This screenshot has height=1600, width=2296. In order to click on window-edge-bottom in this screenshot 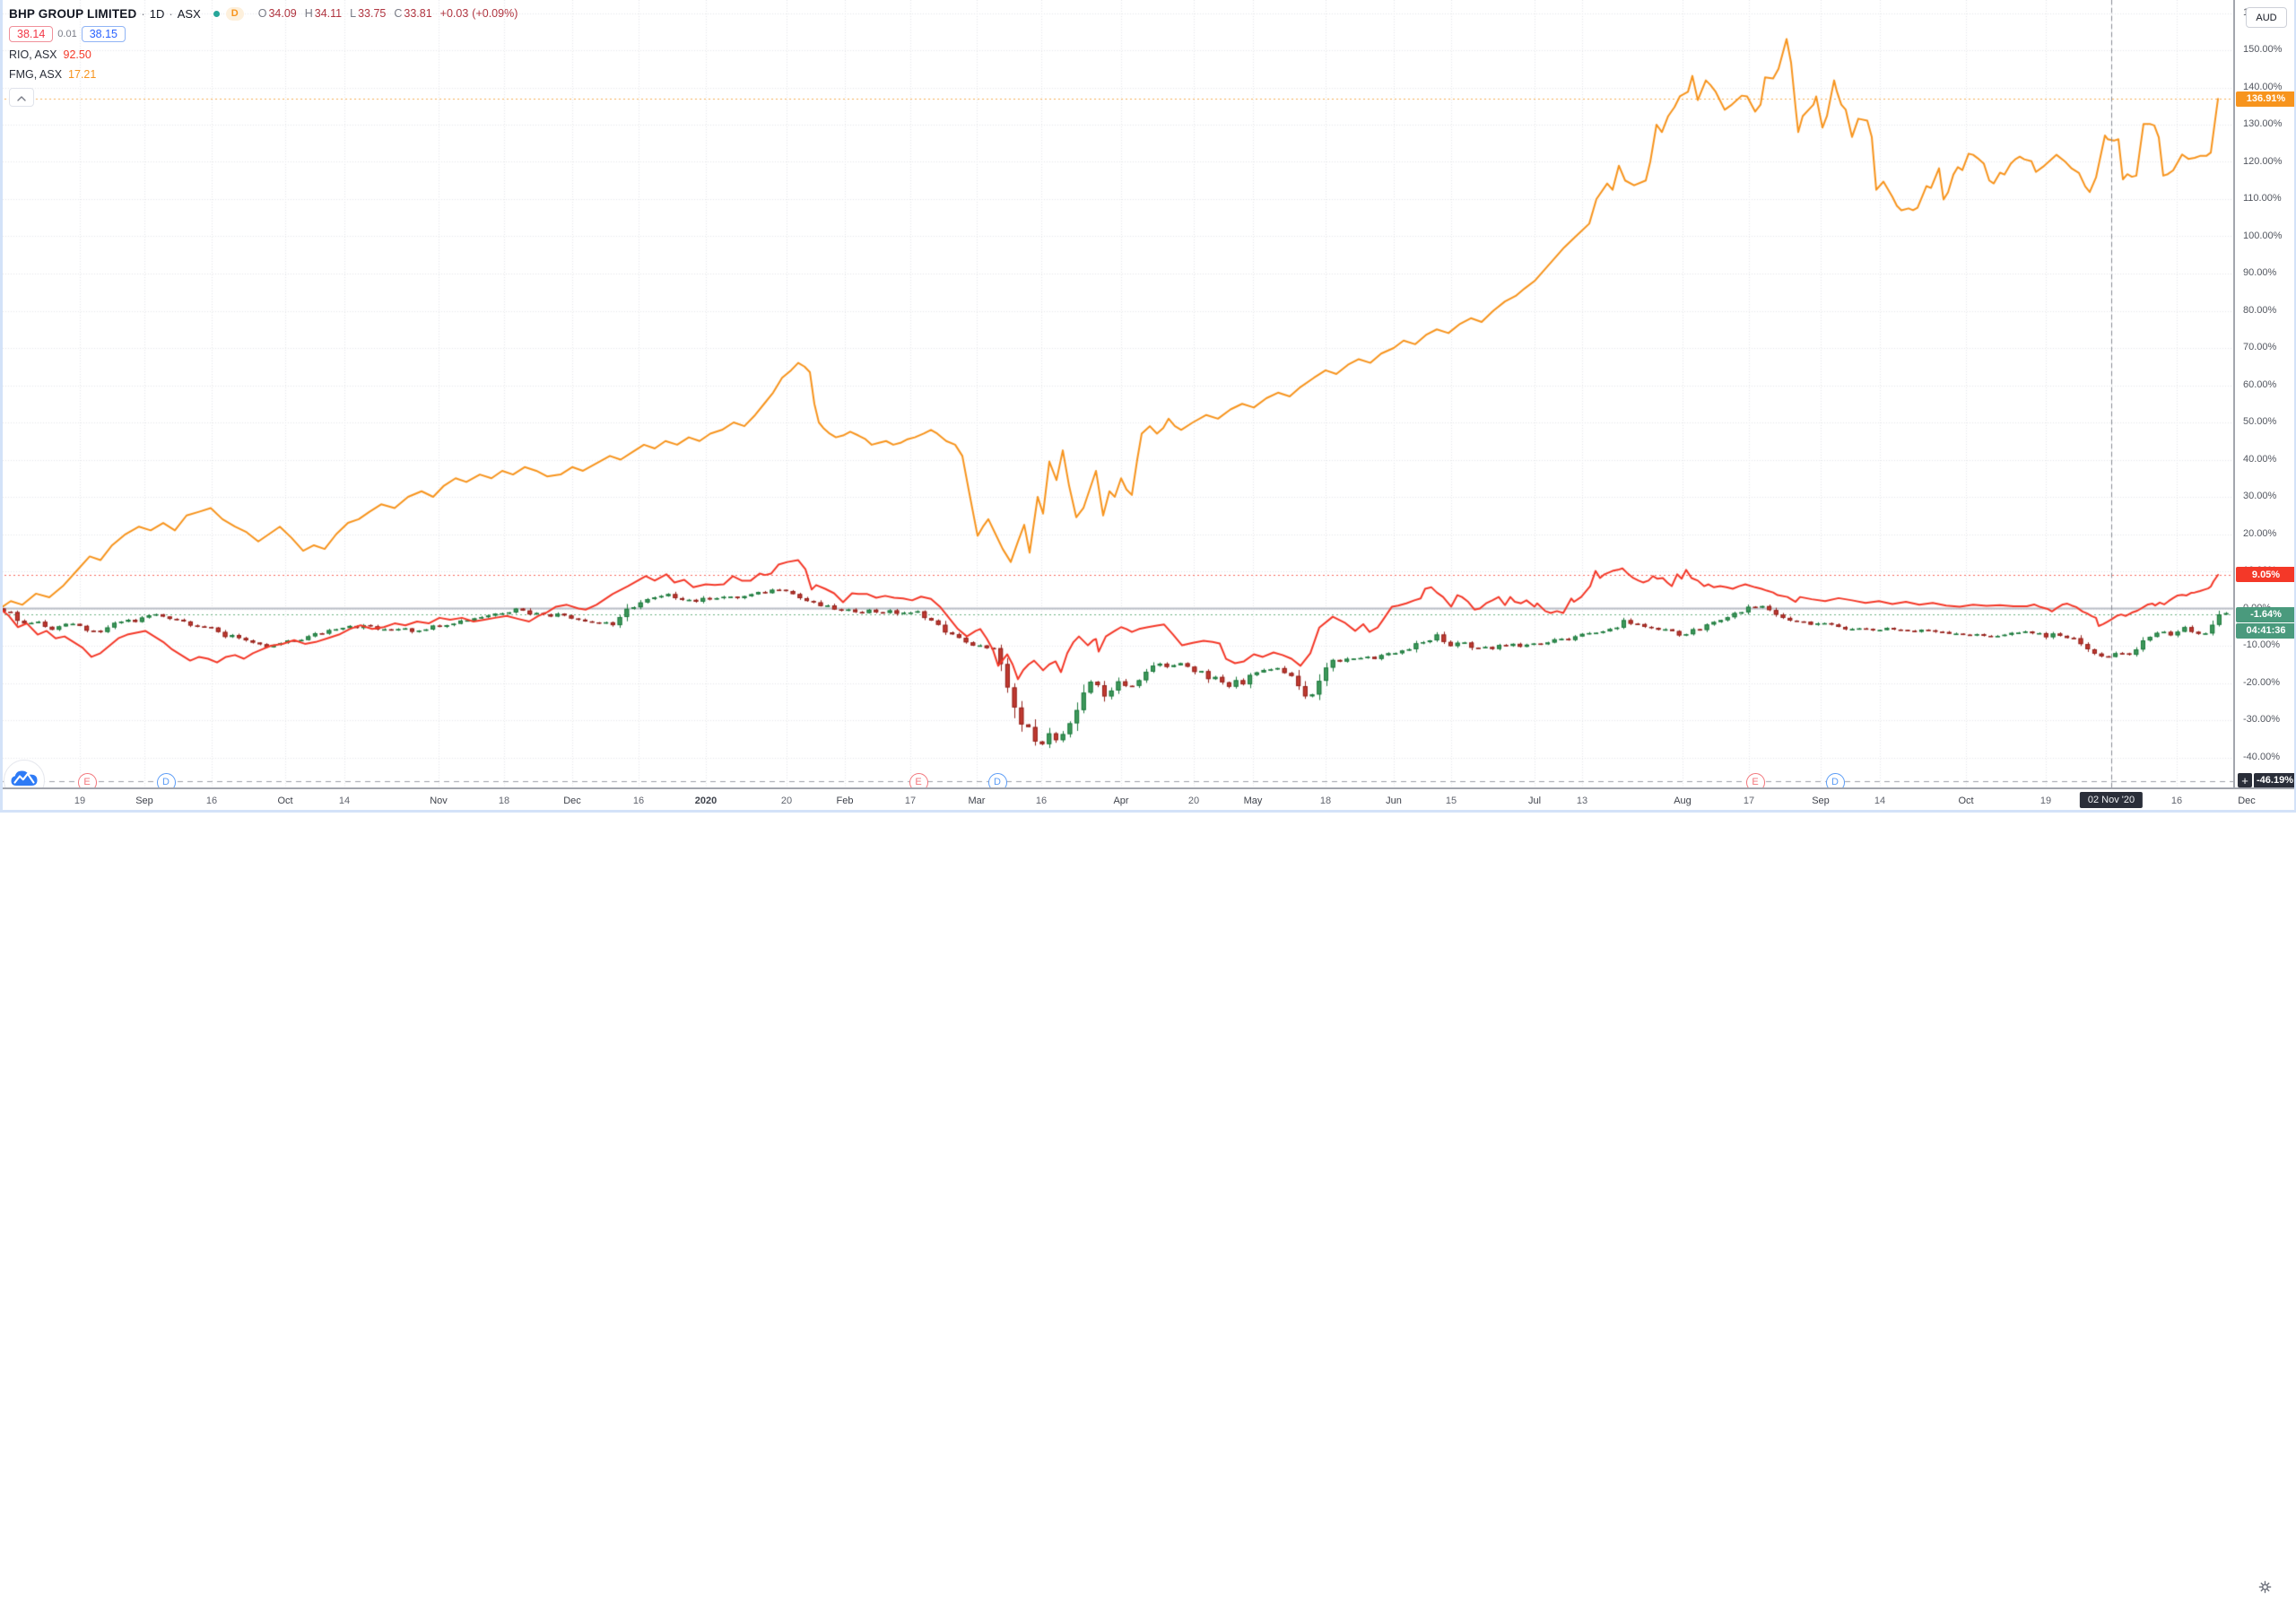, I will do `click(1148, 811)`.